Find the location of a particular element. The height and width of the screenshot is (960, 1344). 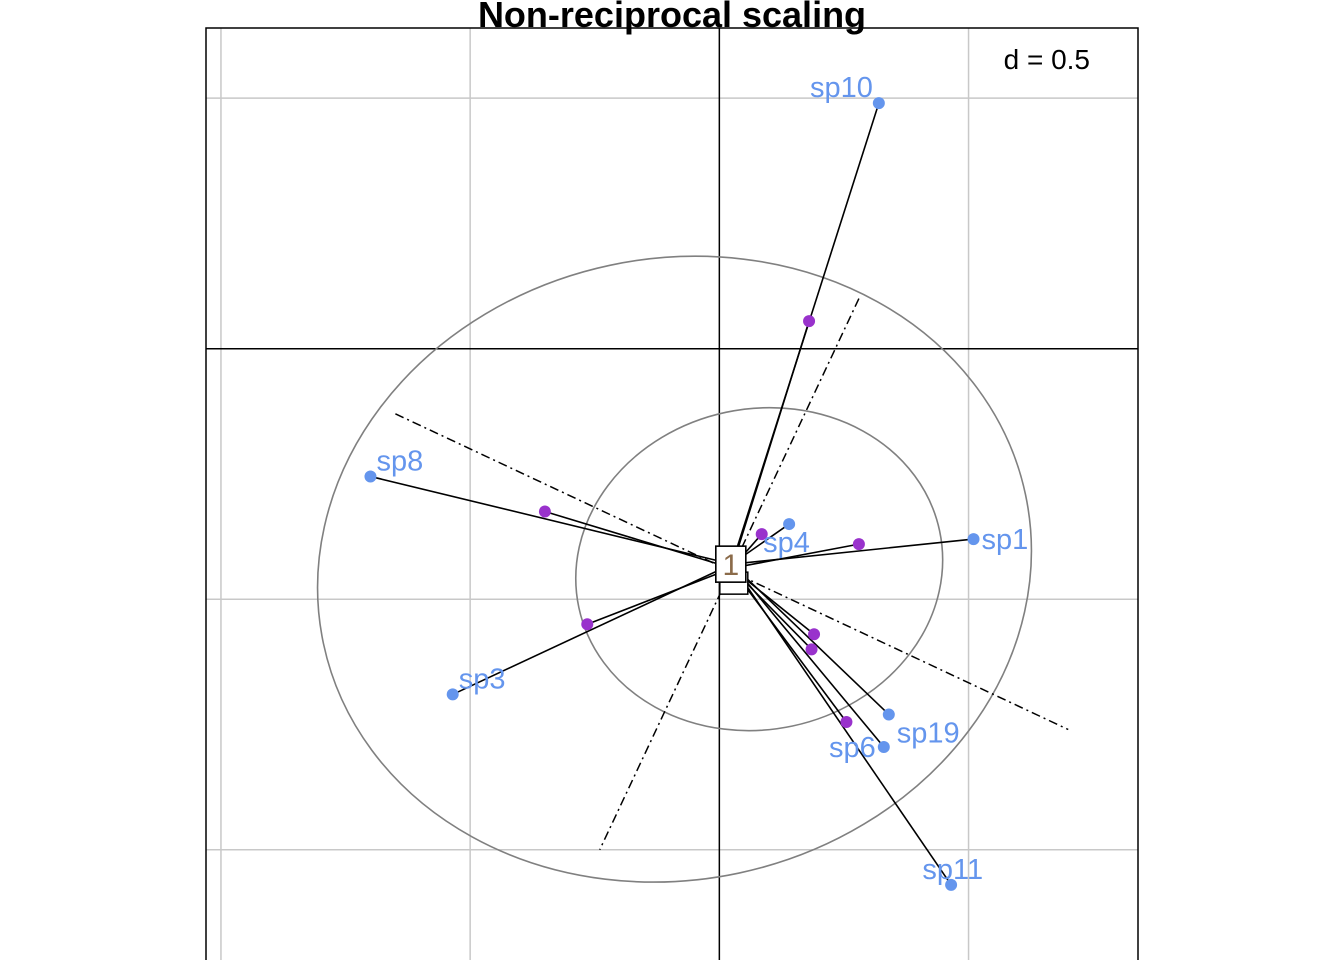

ellipse is located at coordinates (759, 569).